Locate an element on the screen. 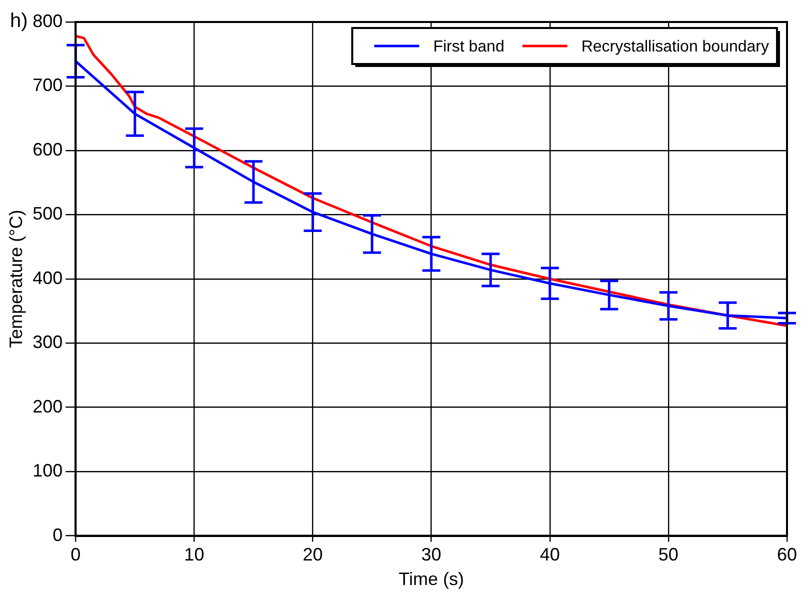  text: h) is located at coordinates (19, 21).